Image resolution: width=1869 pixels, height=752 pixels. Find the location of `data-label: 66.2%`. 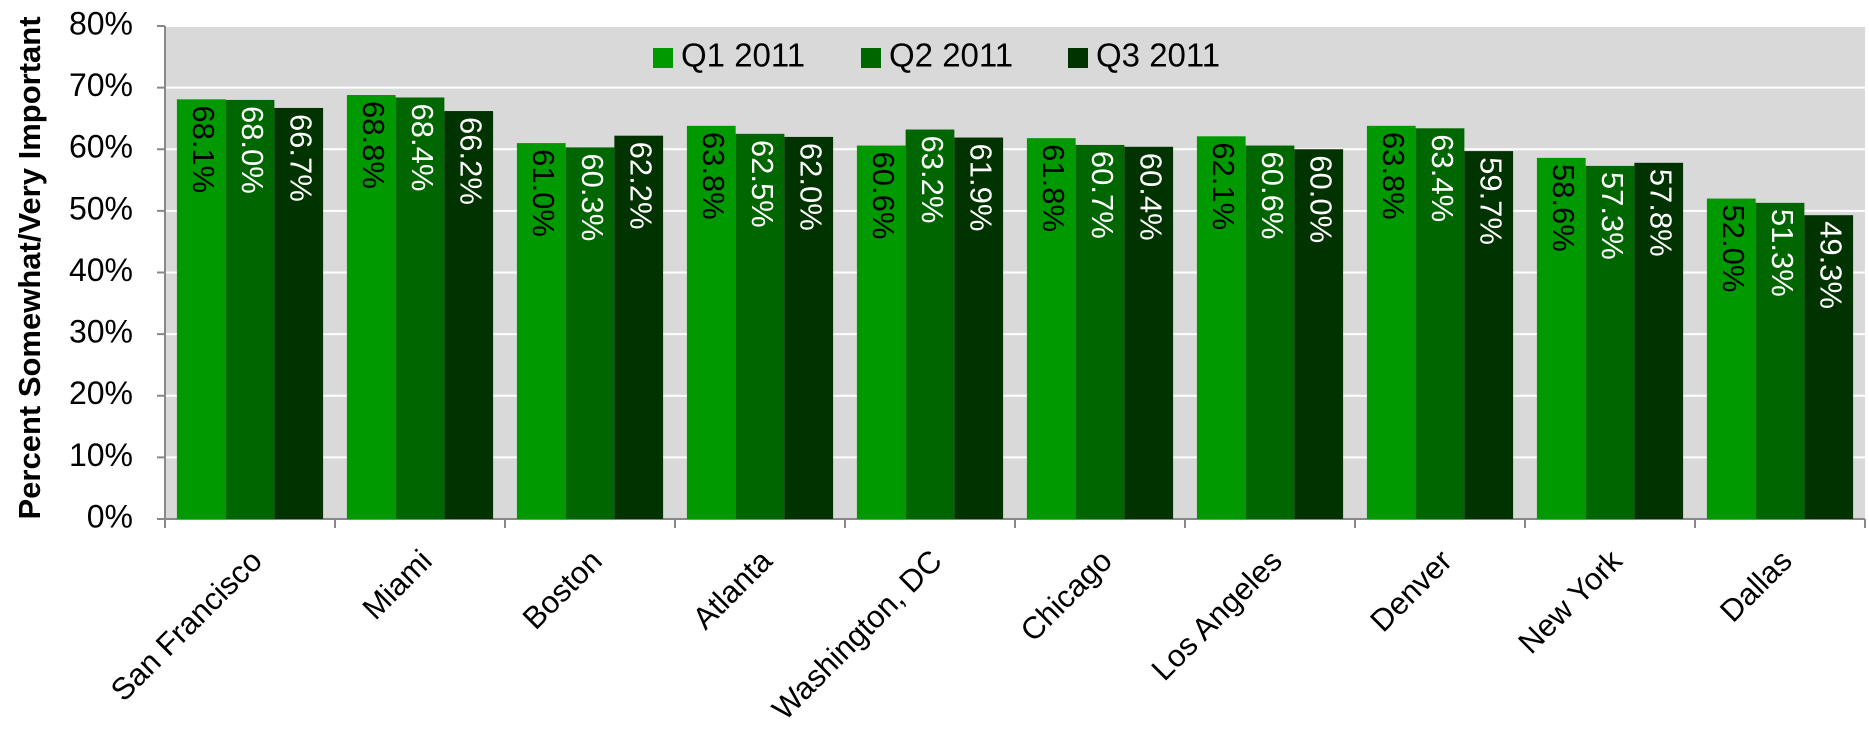

data-label: 66.2% is located at coordinates (471, 161).